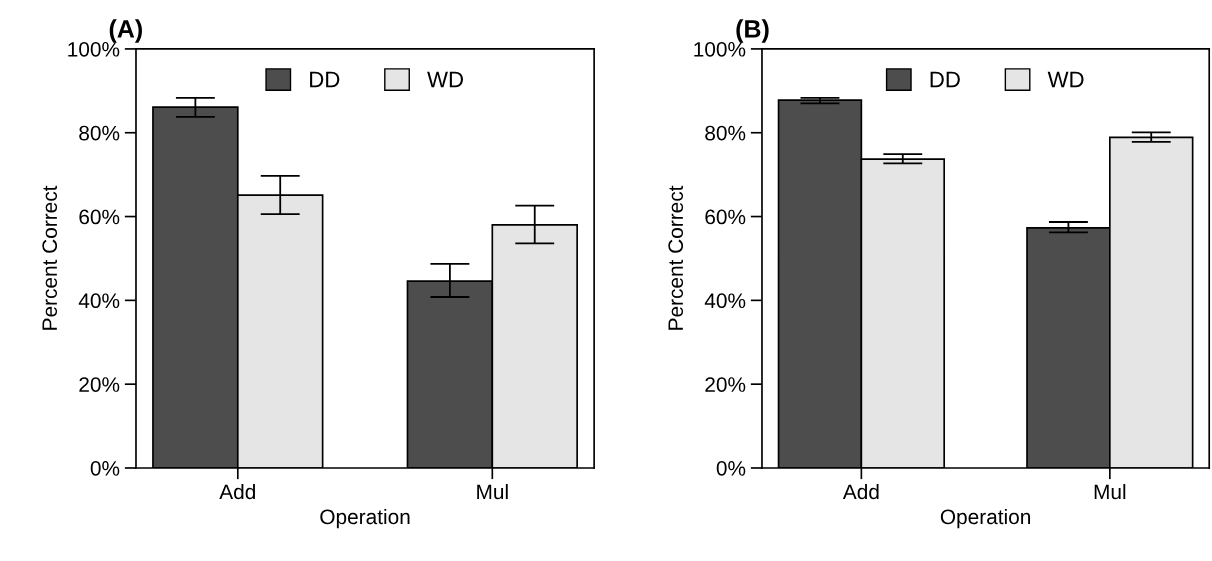 This screenshot has height=561, width=1212. I want to click on chart-title: (A), so click(125, 31).